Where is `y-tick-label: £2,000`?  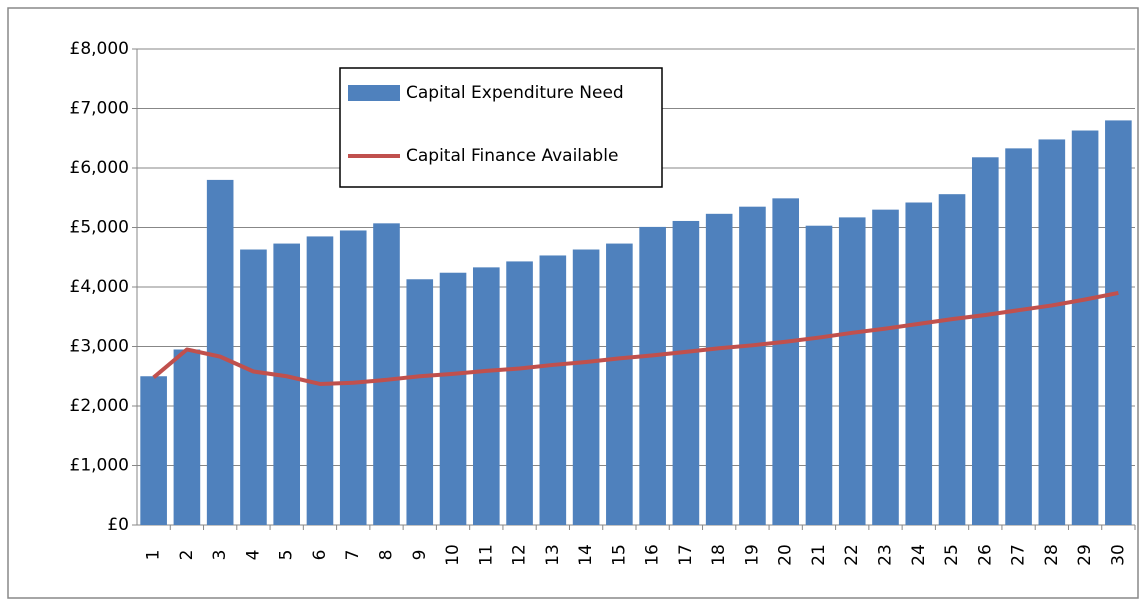 y-tick-label: £2,000 is located at coordinates (99, 406).